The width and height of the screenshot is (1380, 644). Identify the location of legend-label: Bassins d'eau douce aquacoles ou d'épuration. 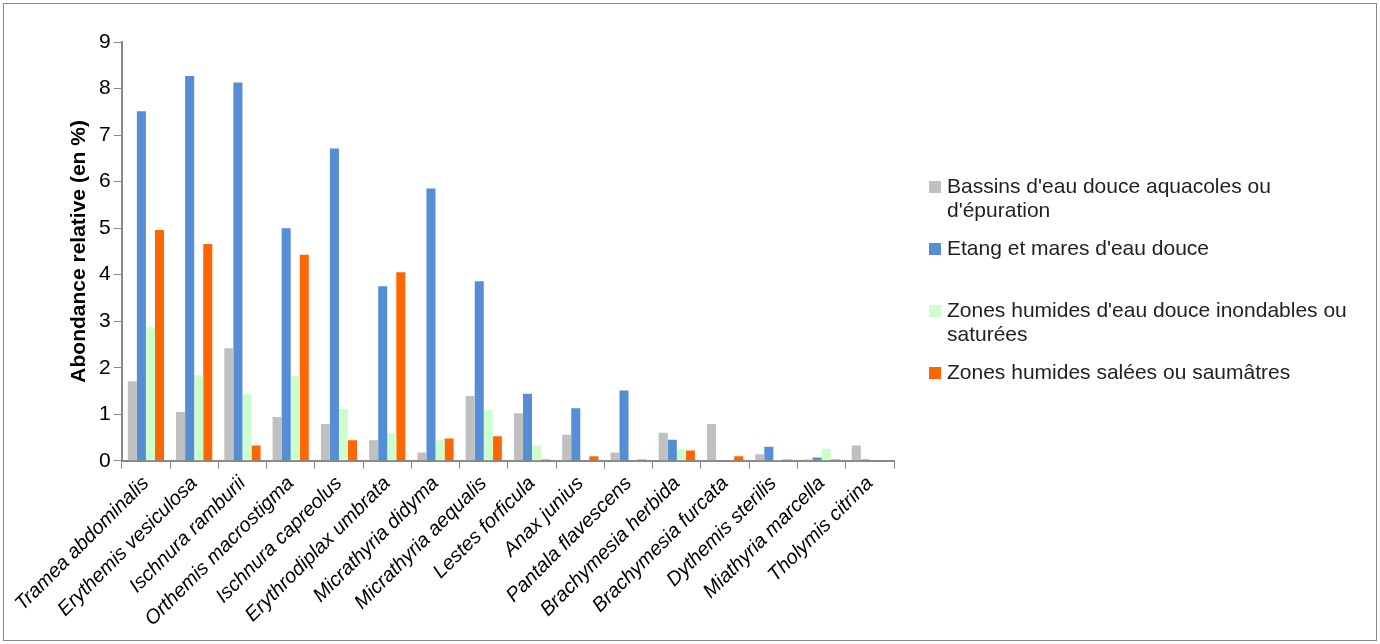
(1109, 198).